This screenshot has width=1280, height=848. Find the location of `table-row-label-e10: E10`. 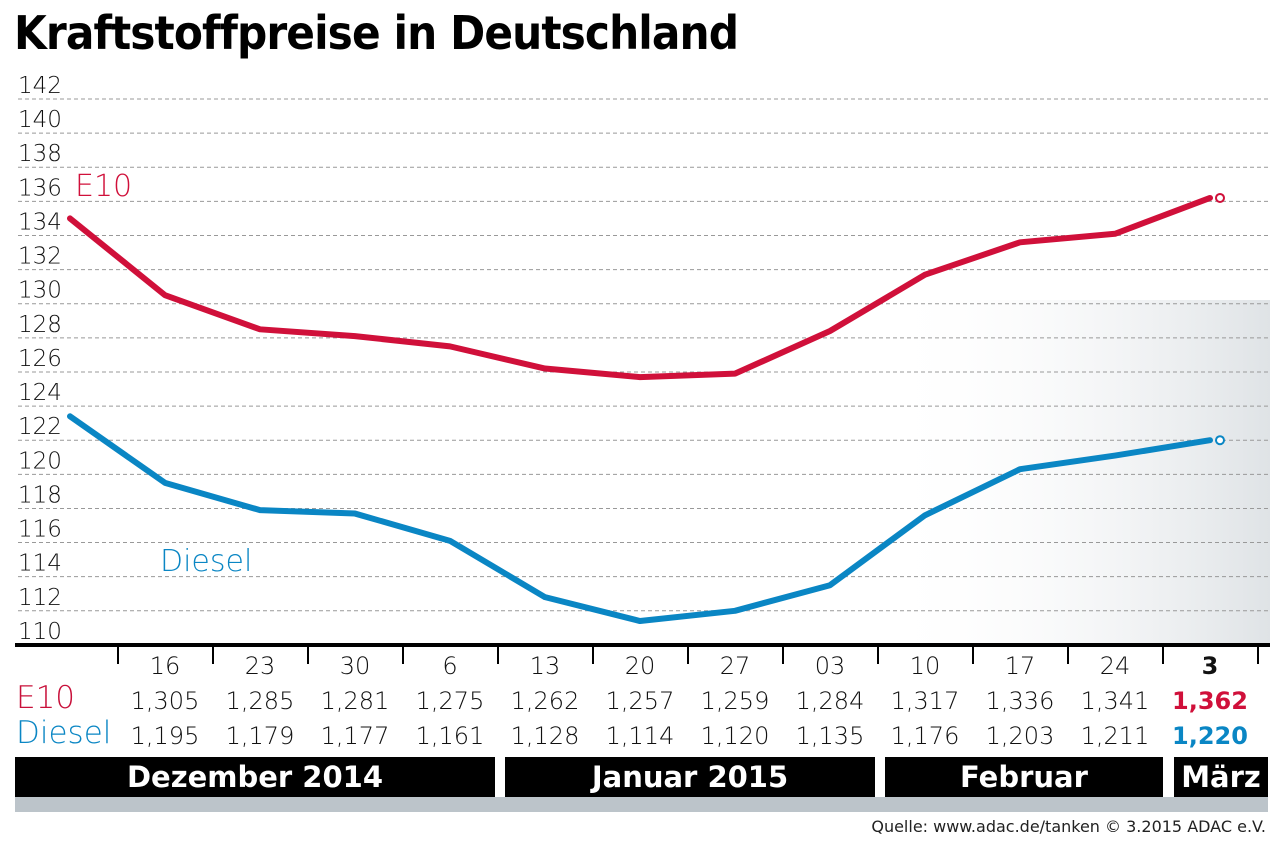

table-row-label-e10: E10 is located at coordinates (46, 698).